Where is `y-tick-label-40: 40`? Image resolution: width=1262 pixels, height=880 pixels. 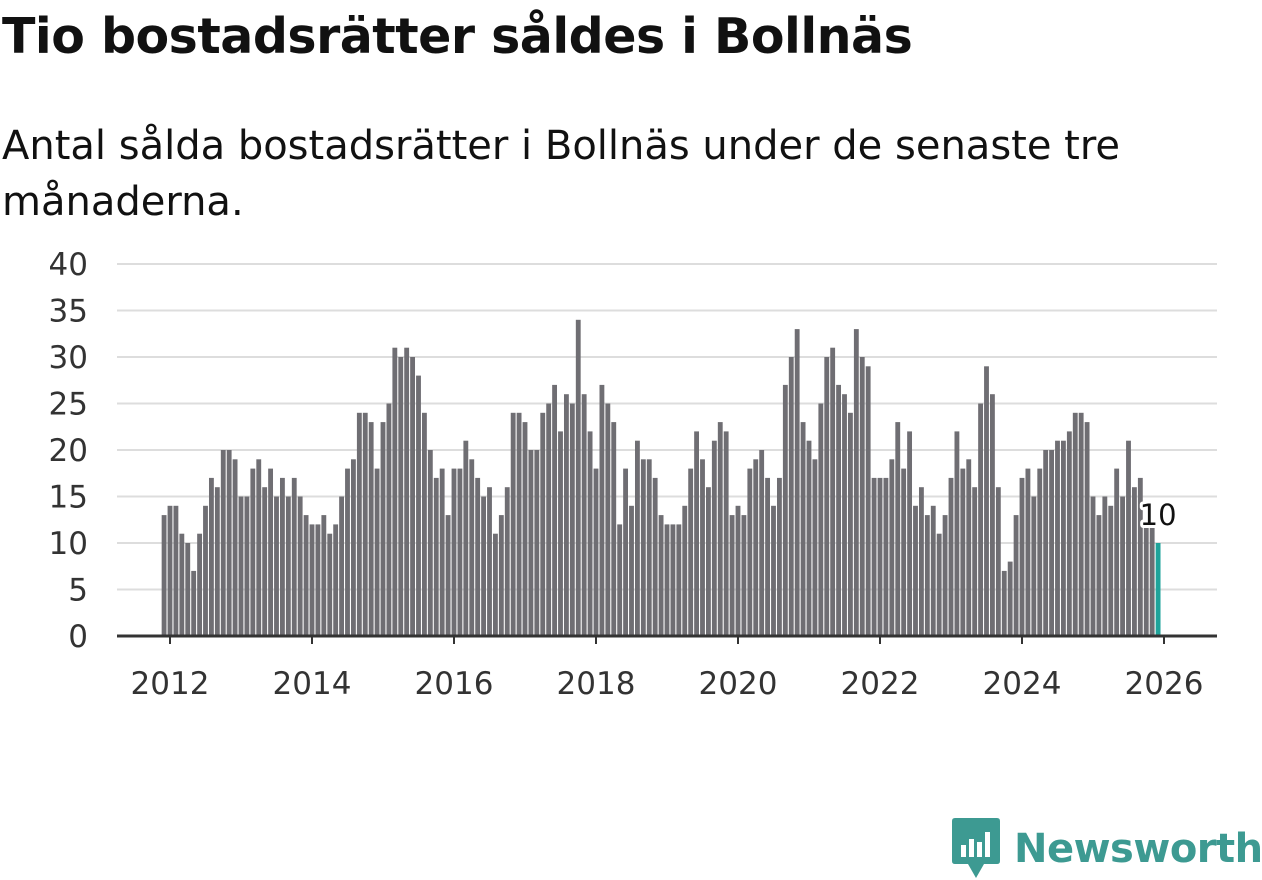
y-tick-label-40: 40 is located at coordinates (68, 265).